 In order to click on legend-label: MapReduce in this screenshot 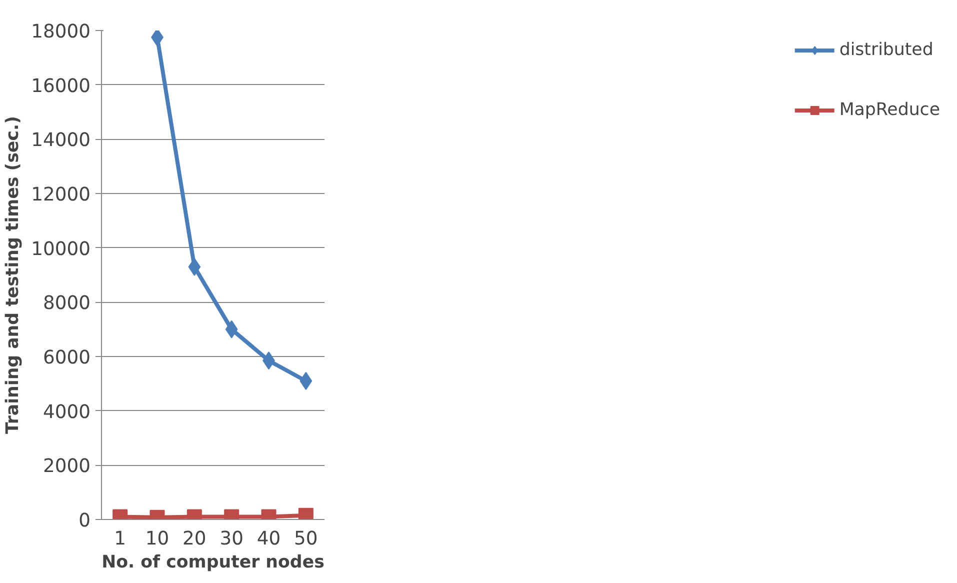, I will do `click(889, 110)`.